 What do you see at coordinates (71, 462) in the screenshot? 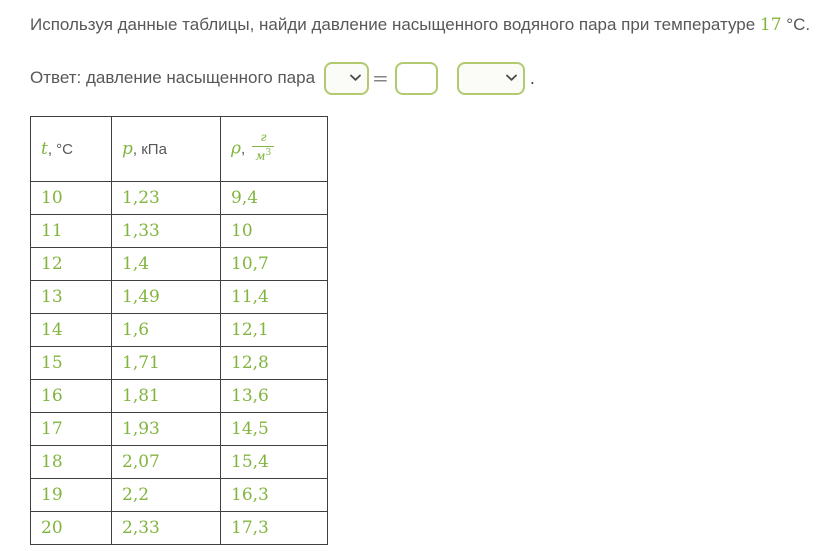
I see `cell-temperature: 18` at bounding box center [71, 462].